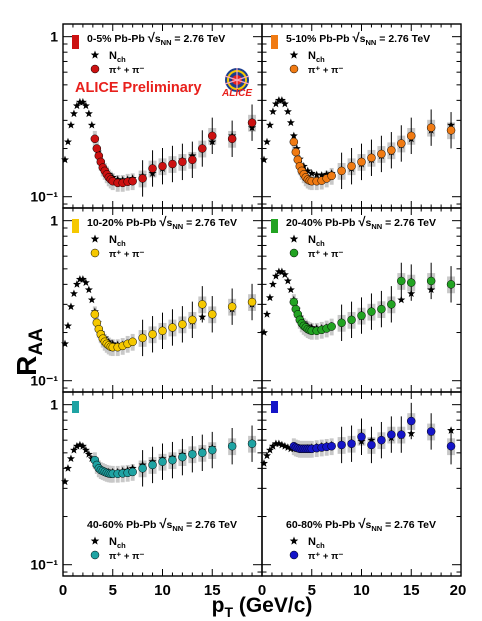  Describe the element at coordinates (322, 525) in the screenshot. I see `centrality-label: 60-80% Pb-Pb` at that location.